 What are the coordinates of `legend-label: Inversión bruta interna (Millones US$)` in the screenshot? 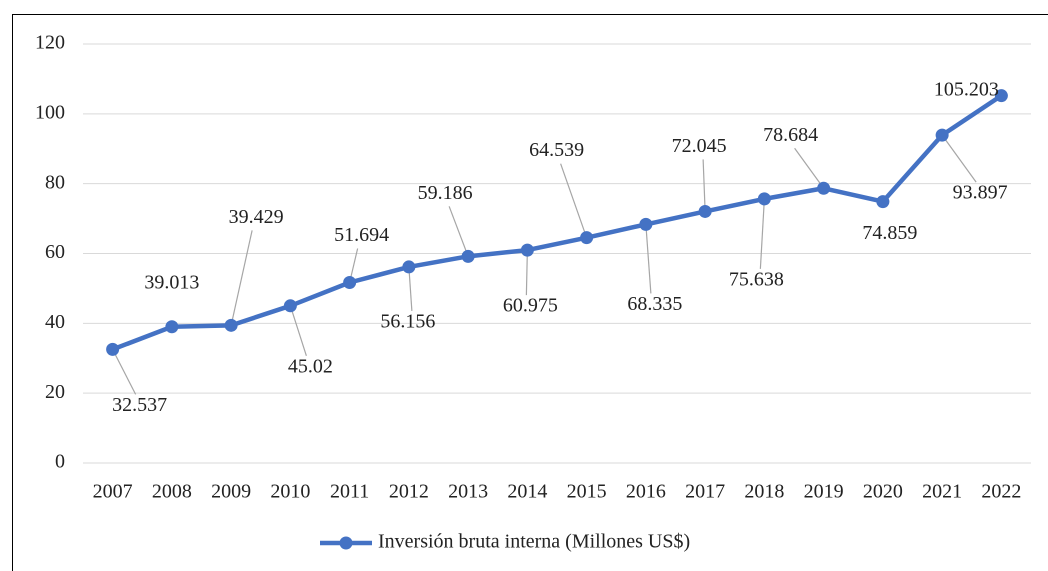 It's located at (534, 542).